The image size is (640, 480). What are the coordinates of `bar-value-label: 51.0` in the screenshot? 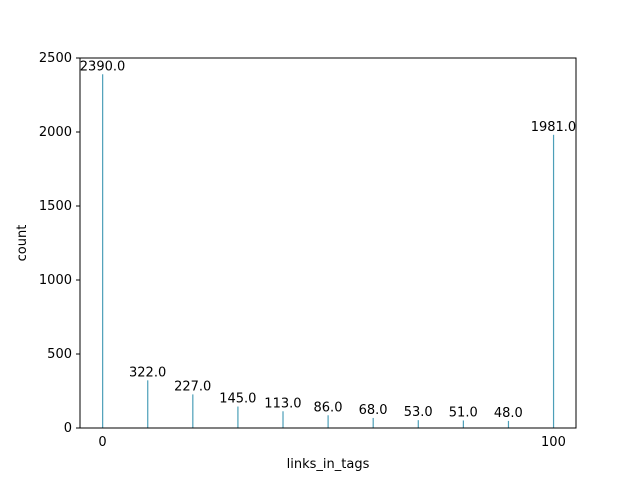 It's located at (463, 412).